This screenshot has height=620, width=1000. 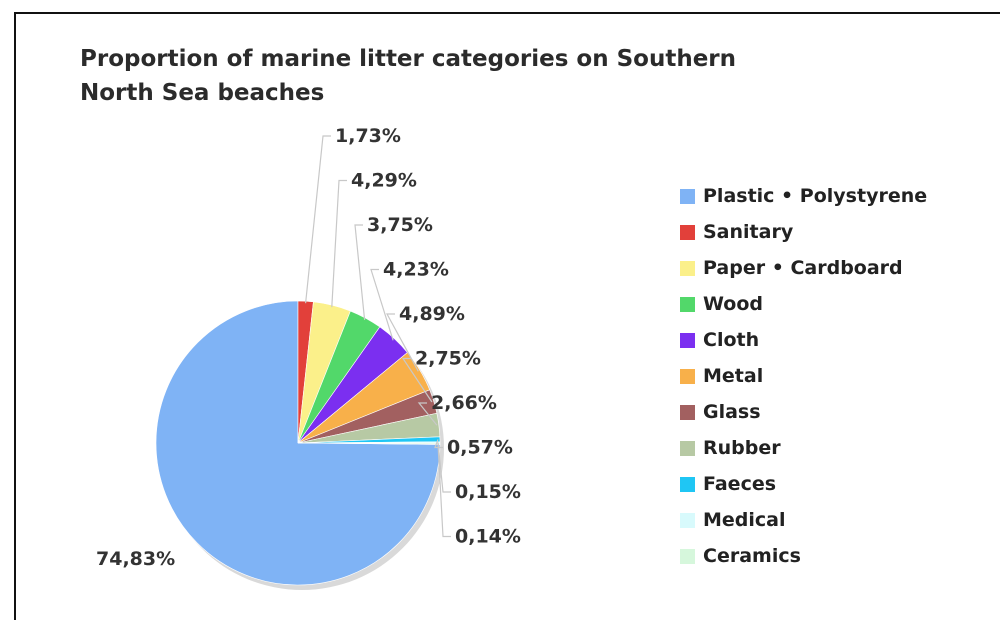 What do you see at coordinates (748, 232) in the screenshot?
I see `legend-label: Sanitary` at bounding box center [748, 232].